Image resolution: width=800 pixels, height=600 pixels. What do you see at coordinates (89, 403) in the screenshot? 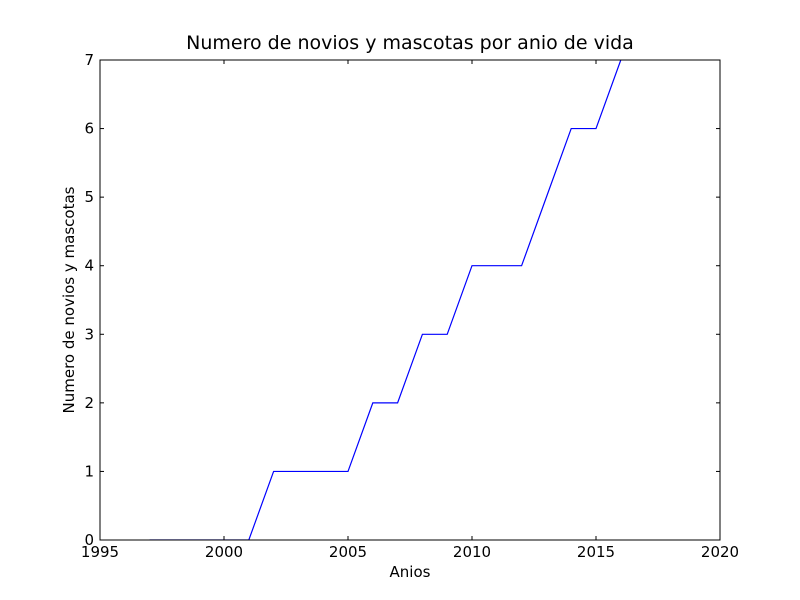
I see `y-tick-label: 2` at bounding box center [89, 403].